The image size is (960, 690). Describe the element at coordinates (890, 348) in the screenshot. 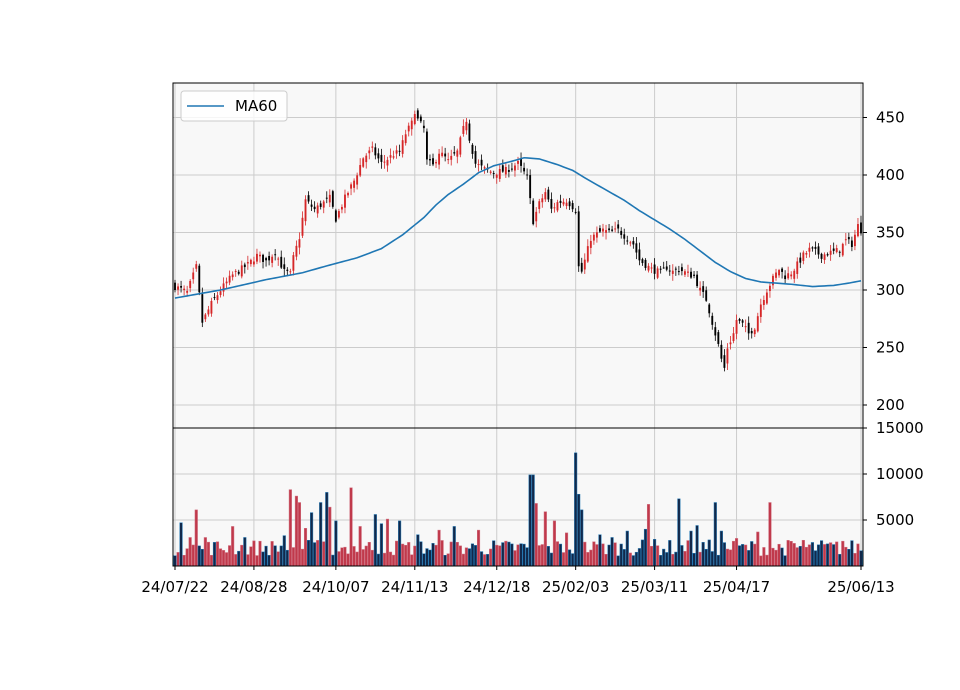

I see `price-y-tick-label: 250` at that location.